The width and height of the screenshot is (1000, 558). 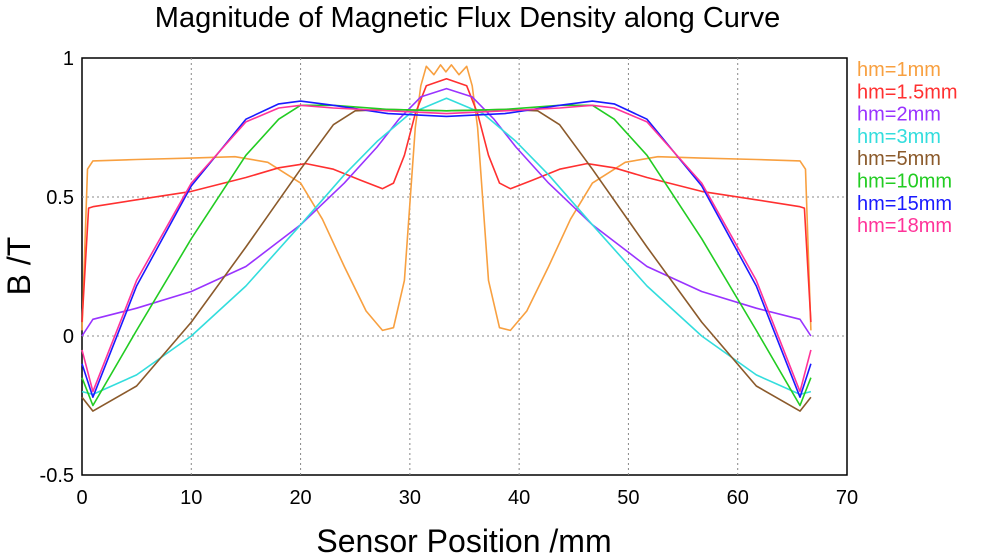 I want to click on x-tick-label: 10, so click(x=191, y=498).